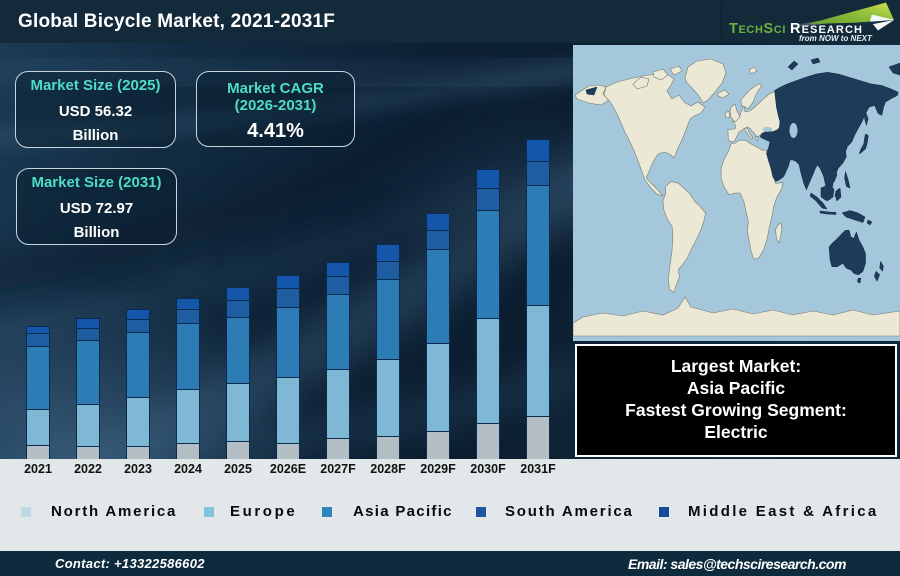  Describe the element at coordinates (757, 29) in the screenshot. I see `svg-text: TECHSCI` at that location.